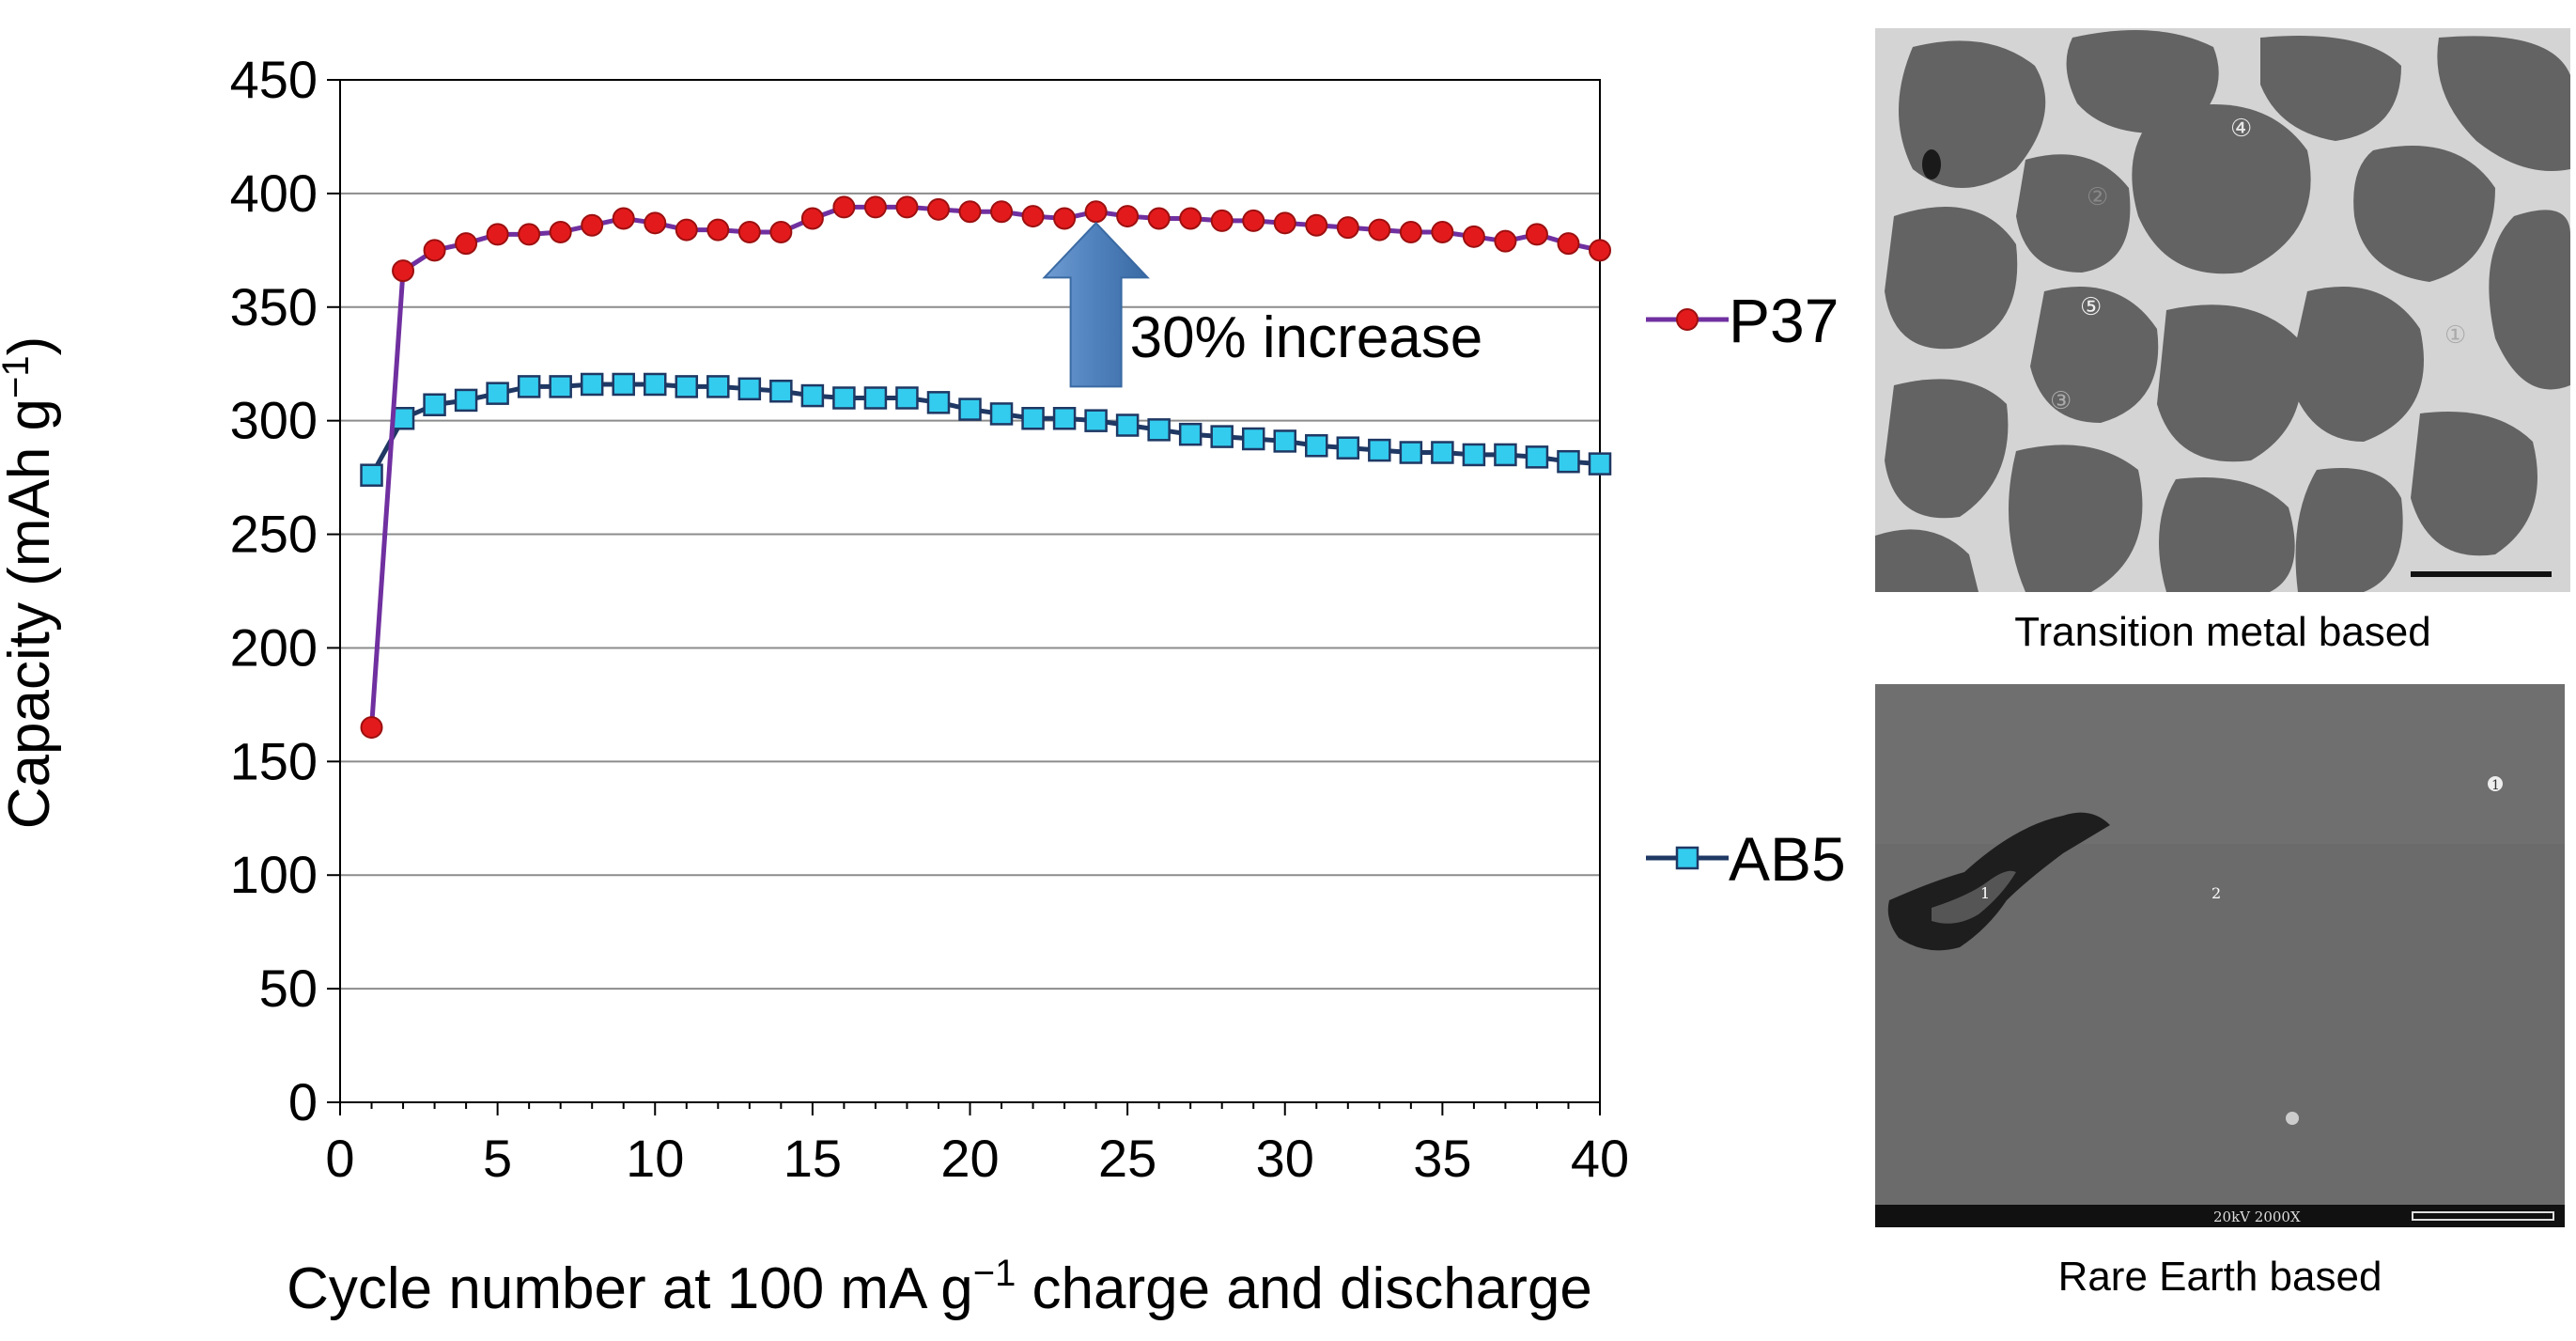  I want to click on legend-label: P37, so click(1784, 320).